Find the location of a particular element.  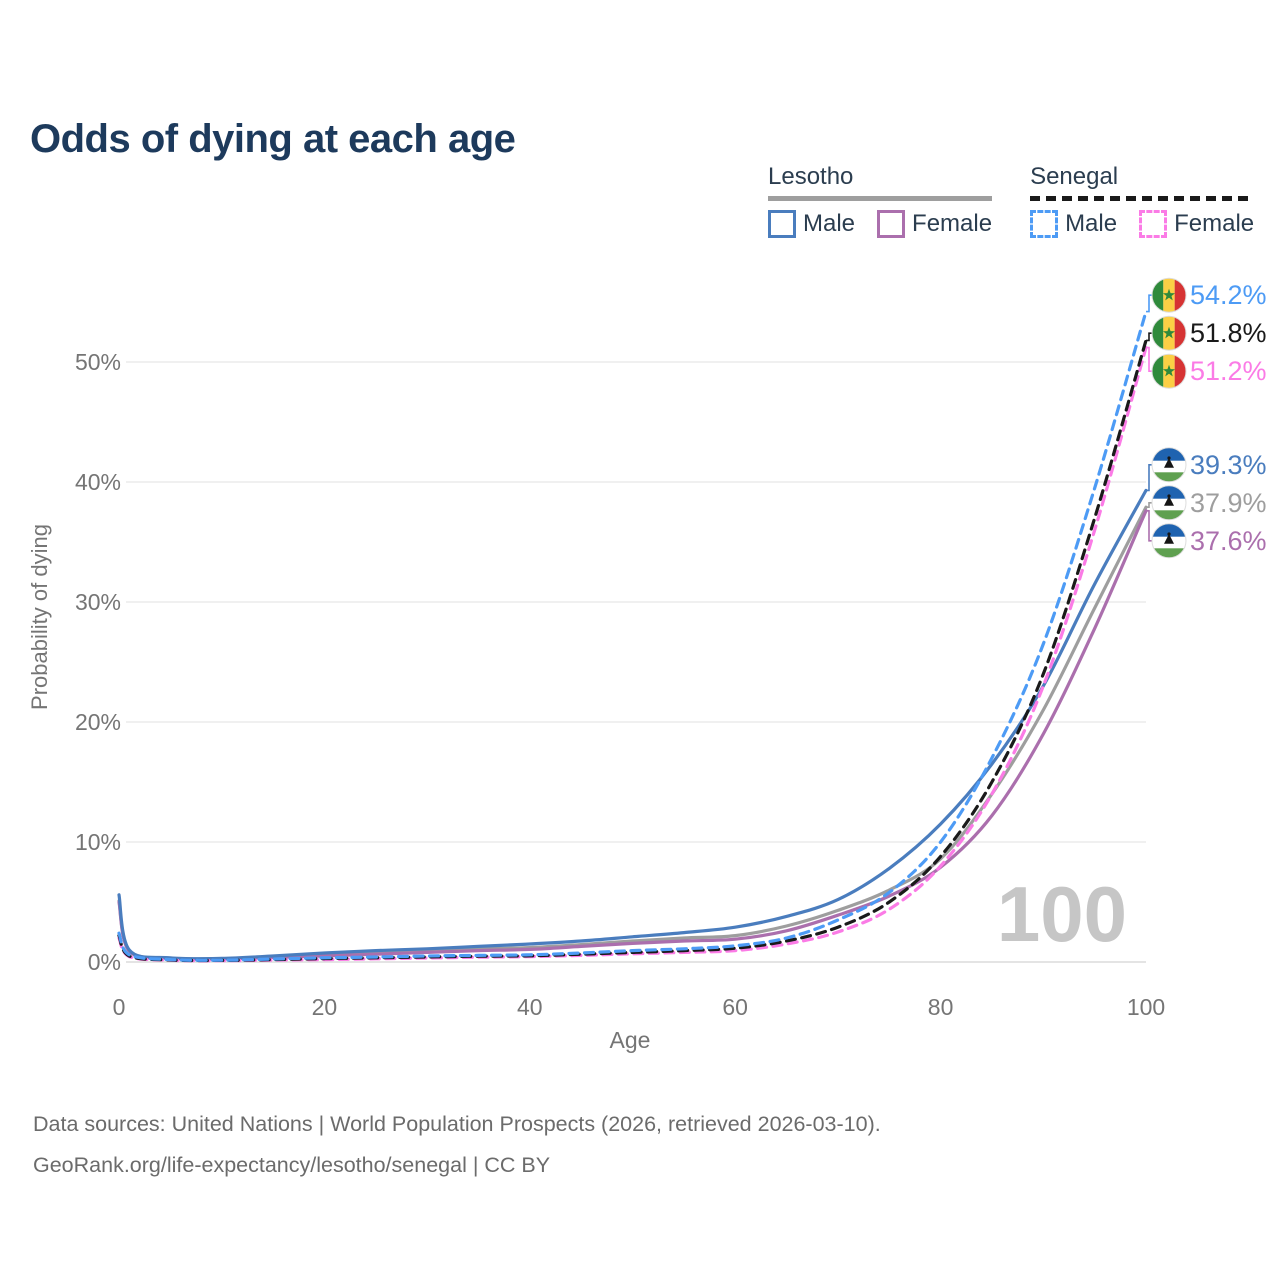

legend-item-lesotho-male: Male is located at coordinates (811, 224).